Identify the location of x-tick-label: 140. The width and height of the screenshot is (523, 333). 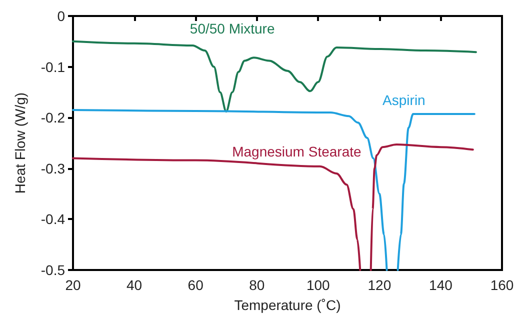
(441, 285).